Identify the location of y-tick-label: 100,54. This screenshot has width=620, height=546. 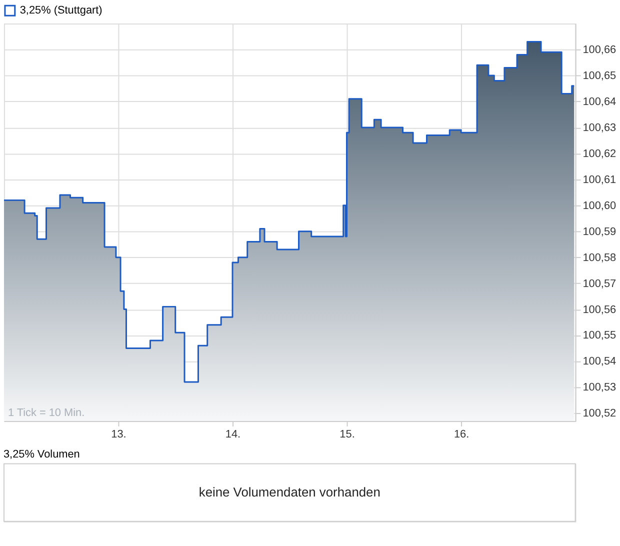
(599, 362).